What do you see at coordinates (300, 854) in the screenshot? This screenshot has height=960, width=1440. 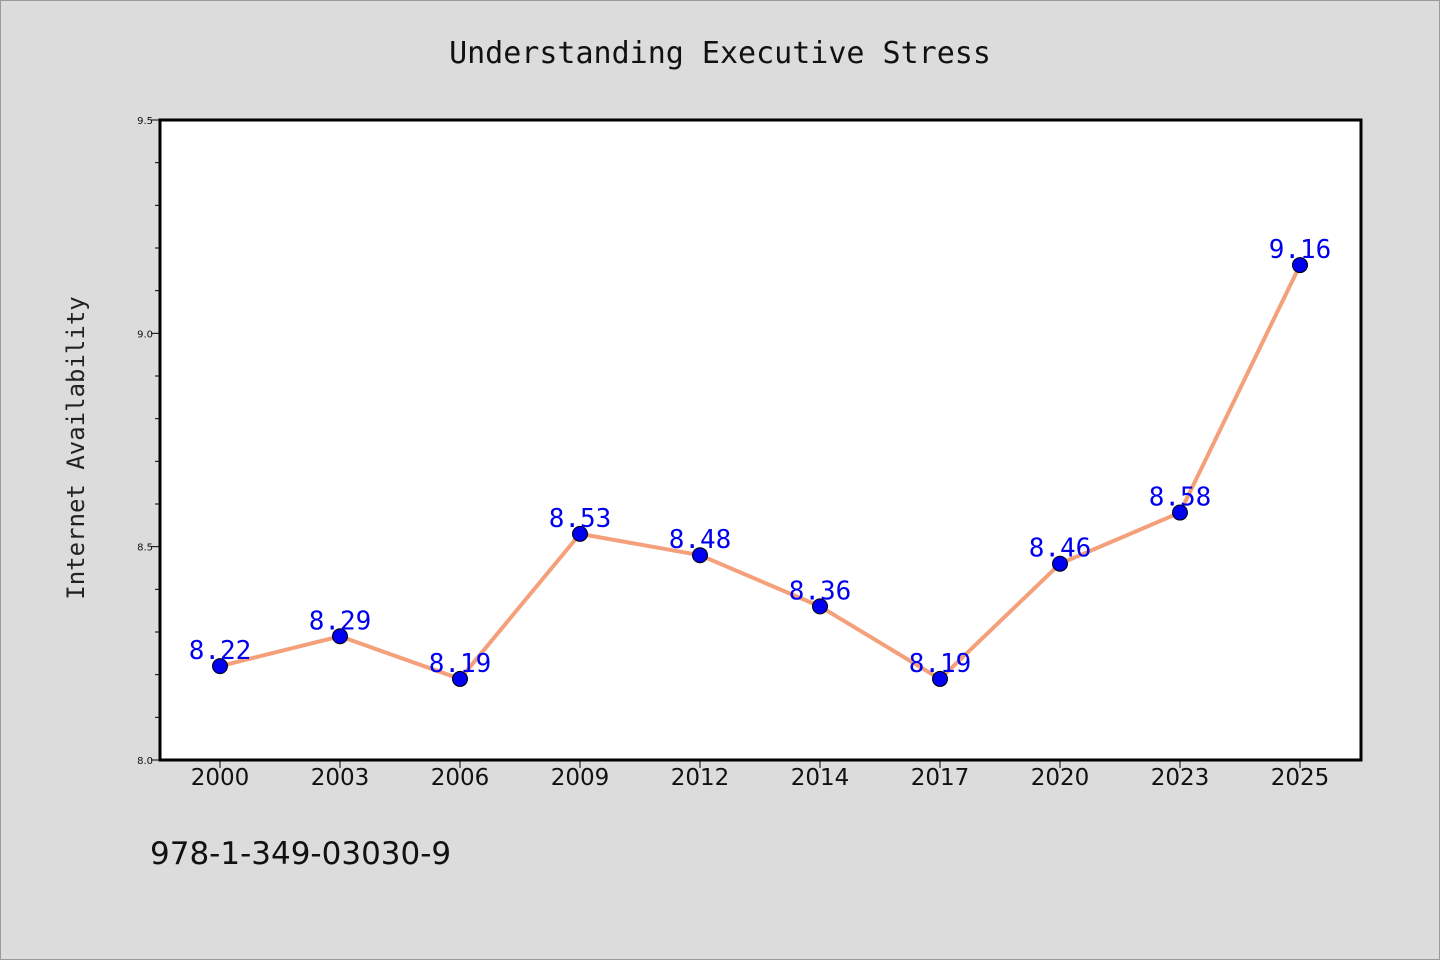 I see `footer-id-text: 978-1-349-03030-9` at bounding box center [300, 854].